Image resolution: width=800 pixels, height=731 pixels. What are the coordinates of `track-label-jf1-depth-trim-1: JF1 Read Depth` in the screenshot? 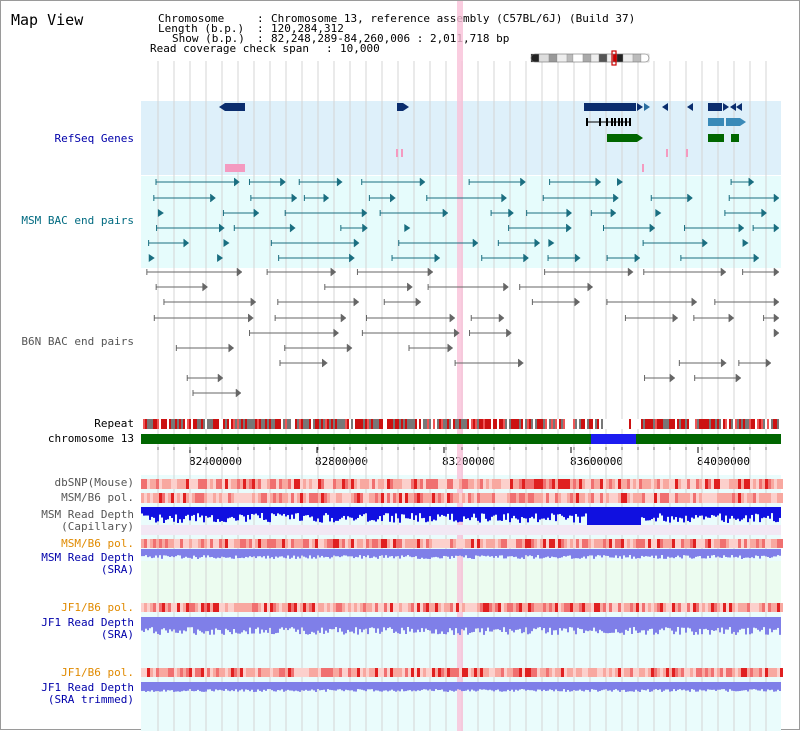 It's located at (87, 687).